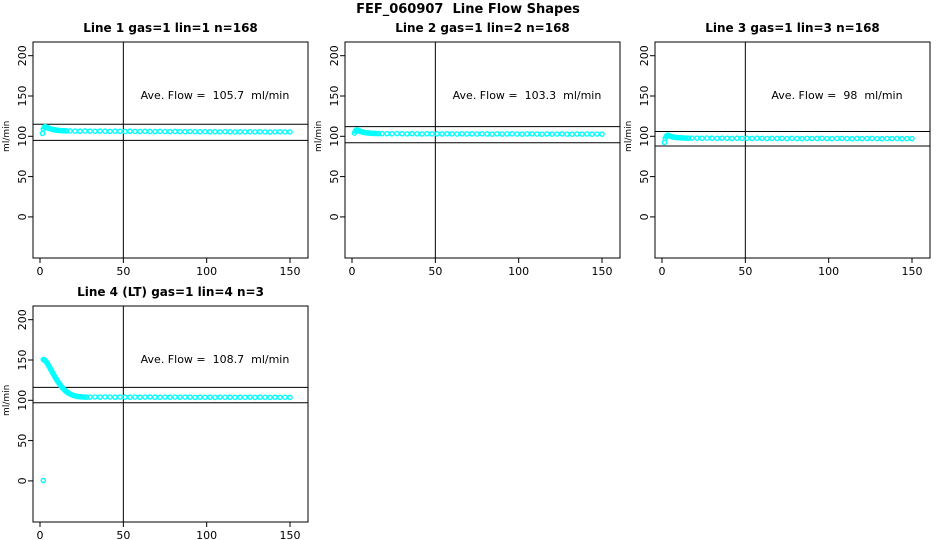  I want to click on line-3-ave-flow-annotation: Ave. Flow = 98 ml/min, so click(837, 95).